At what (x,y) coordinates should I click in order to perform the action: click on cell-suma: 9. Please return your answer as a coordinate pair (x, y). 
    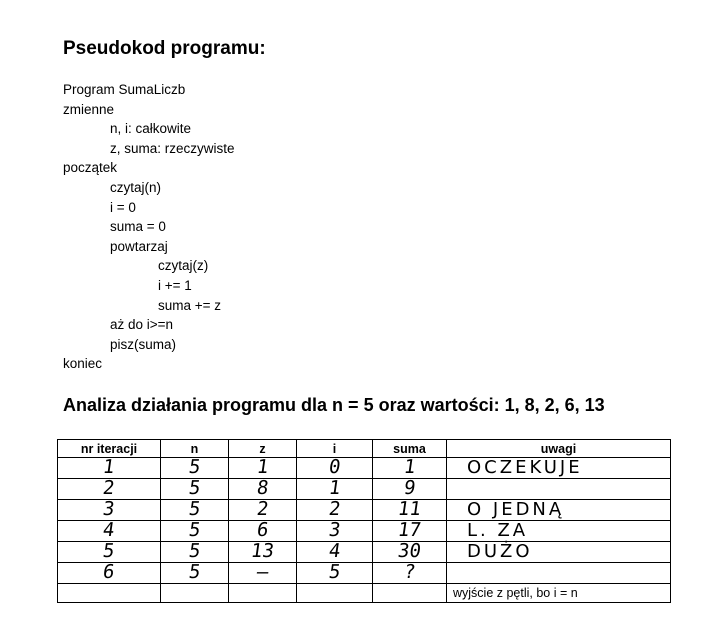
    Looking at the image, I should click on (409, 488).